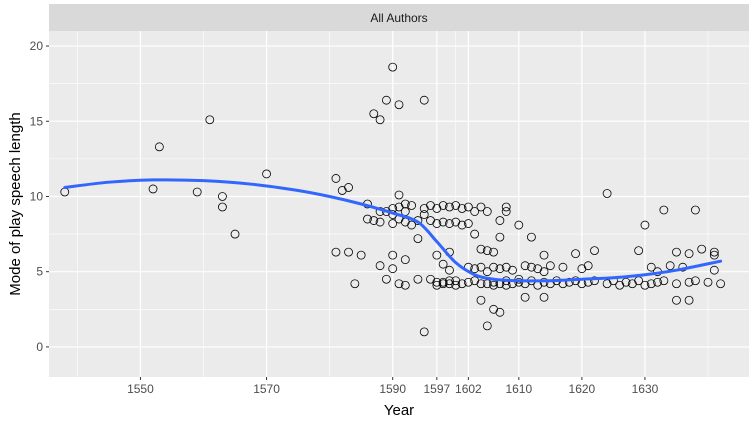 Image resolution: width=754 pixels, height=423 pixels. I want to click on x-axis-ticks: 1550 1570 1590 1597 1602 1610 1620 1630, so click(393, 386).